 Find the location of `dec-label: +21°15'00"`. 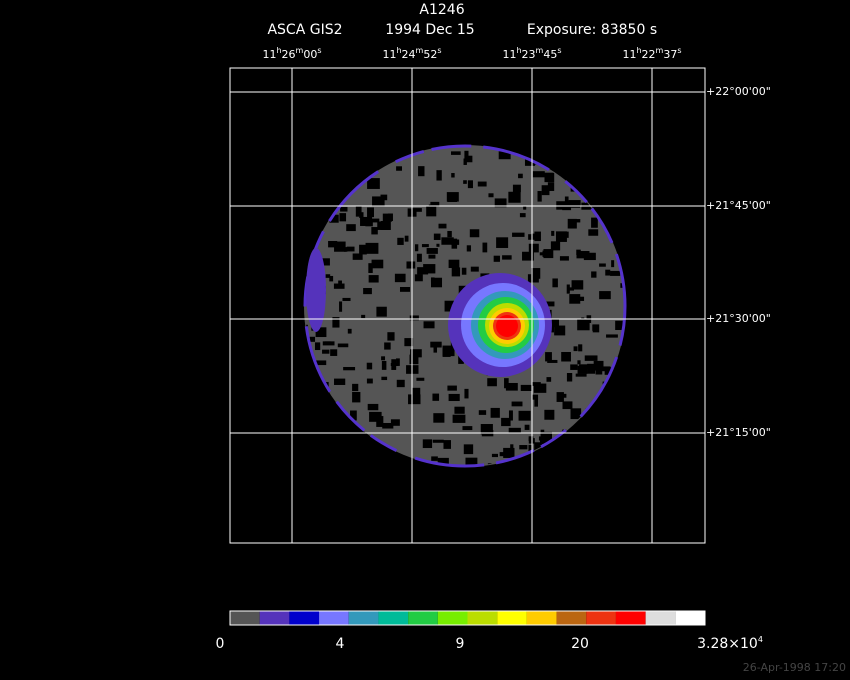

dec-label: +21°15'00" is located at coordinates (738, 432).